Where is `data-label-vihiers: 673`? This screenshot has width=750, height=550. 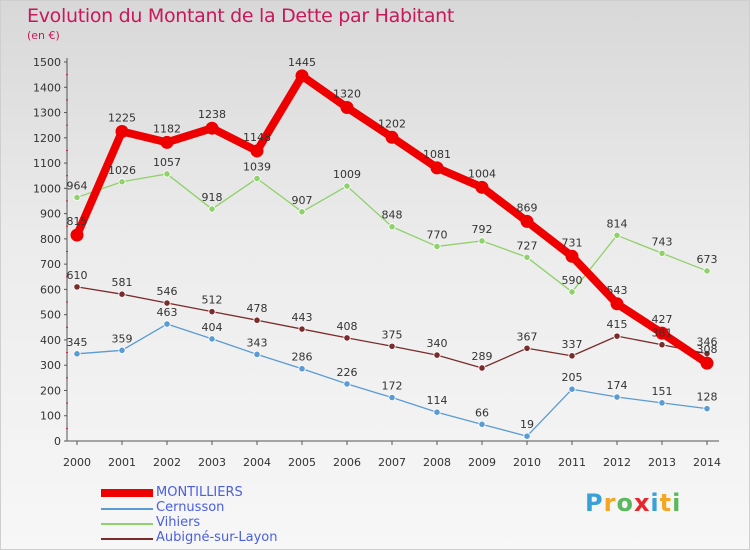 data-label-vihiers: 673 is located at coordinates (707, 259).